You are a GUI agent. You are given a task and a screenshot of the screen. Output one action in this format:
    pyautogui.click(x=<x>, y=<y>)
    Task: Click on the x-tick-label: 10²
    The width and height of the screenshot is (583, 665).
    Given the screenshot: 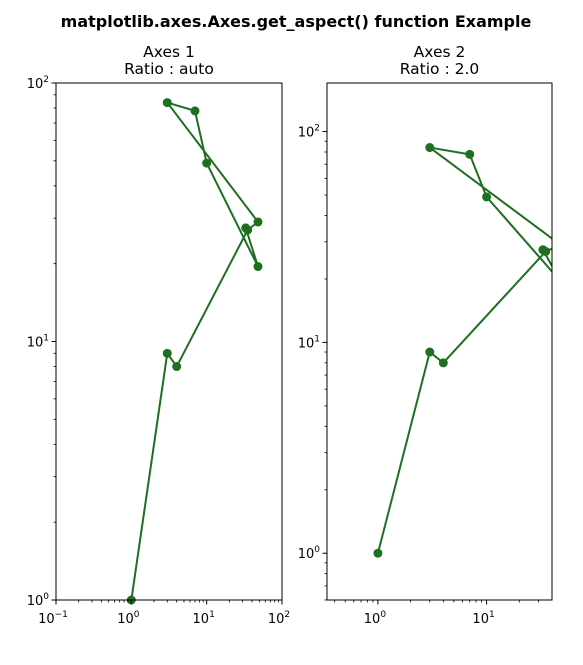 What is the action you would take?
    pyautogui.click(x=279, y=618)
    